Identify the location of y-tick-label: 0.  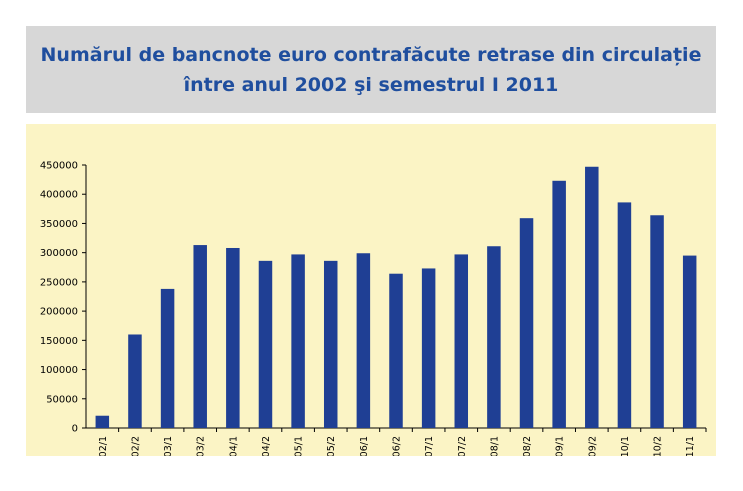
(75, 429).